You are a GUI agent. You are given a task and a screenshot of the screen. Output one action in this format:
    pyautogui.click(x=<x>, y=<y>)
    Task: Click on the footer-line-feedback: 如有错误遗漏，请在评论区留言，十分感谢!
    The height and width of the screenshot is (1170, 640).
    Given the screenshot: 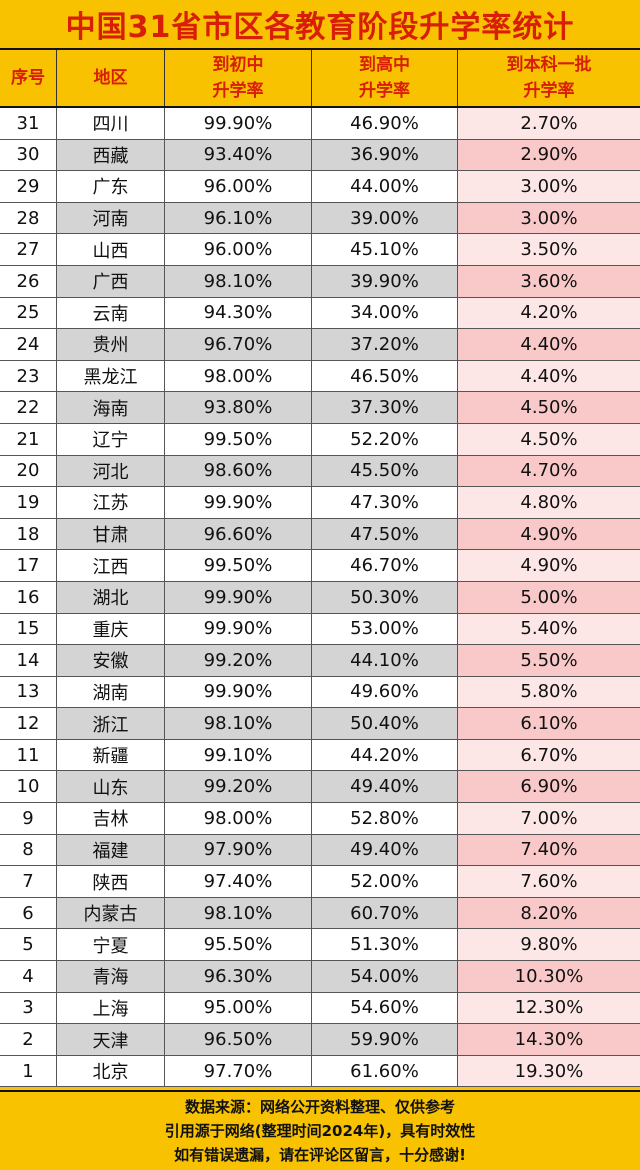 What is the action you would take?
    pyautogui.click(x=320, y=1155)
    